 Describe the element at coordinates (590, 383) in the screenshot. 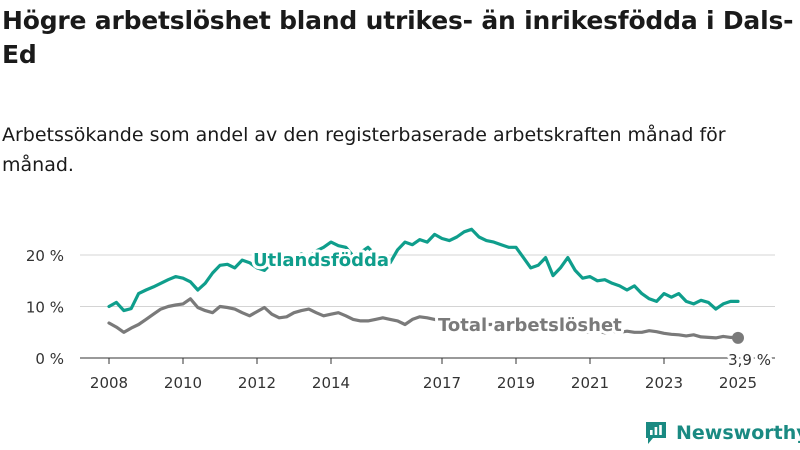

I see `x-tick-label: 2021` at that location.